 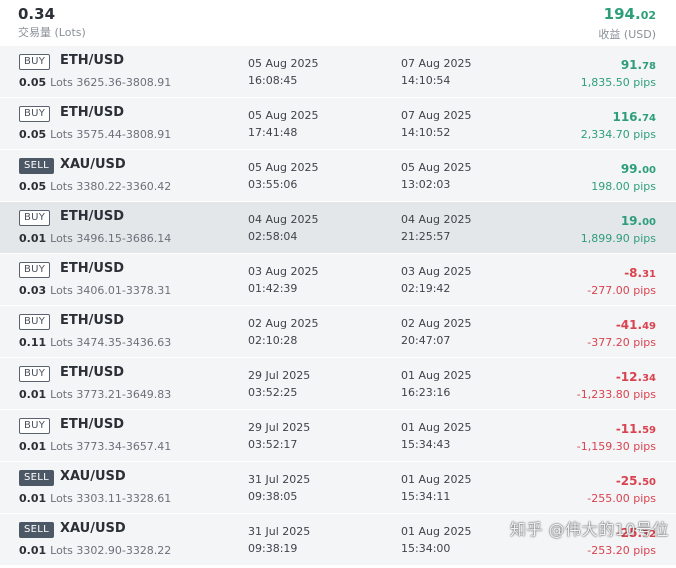 What do you see at coordinates (124, 238) in the screenshot?
I see `price-range: 3496.15-3686.14` at bounding box center [124, 238].